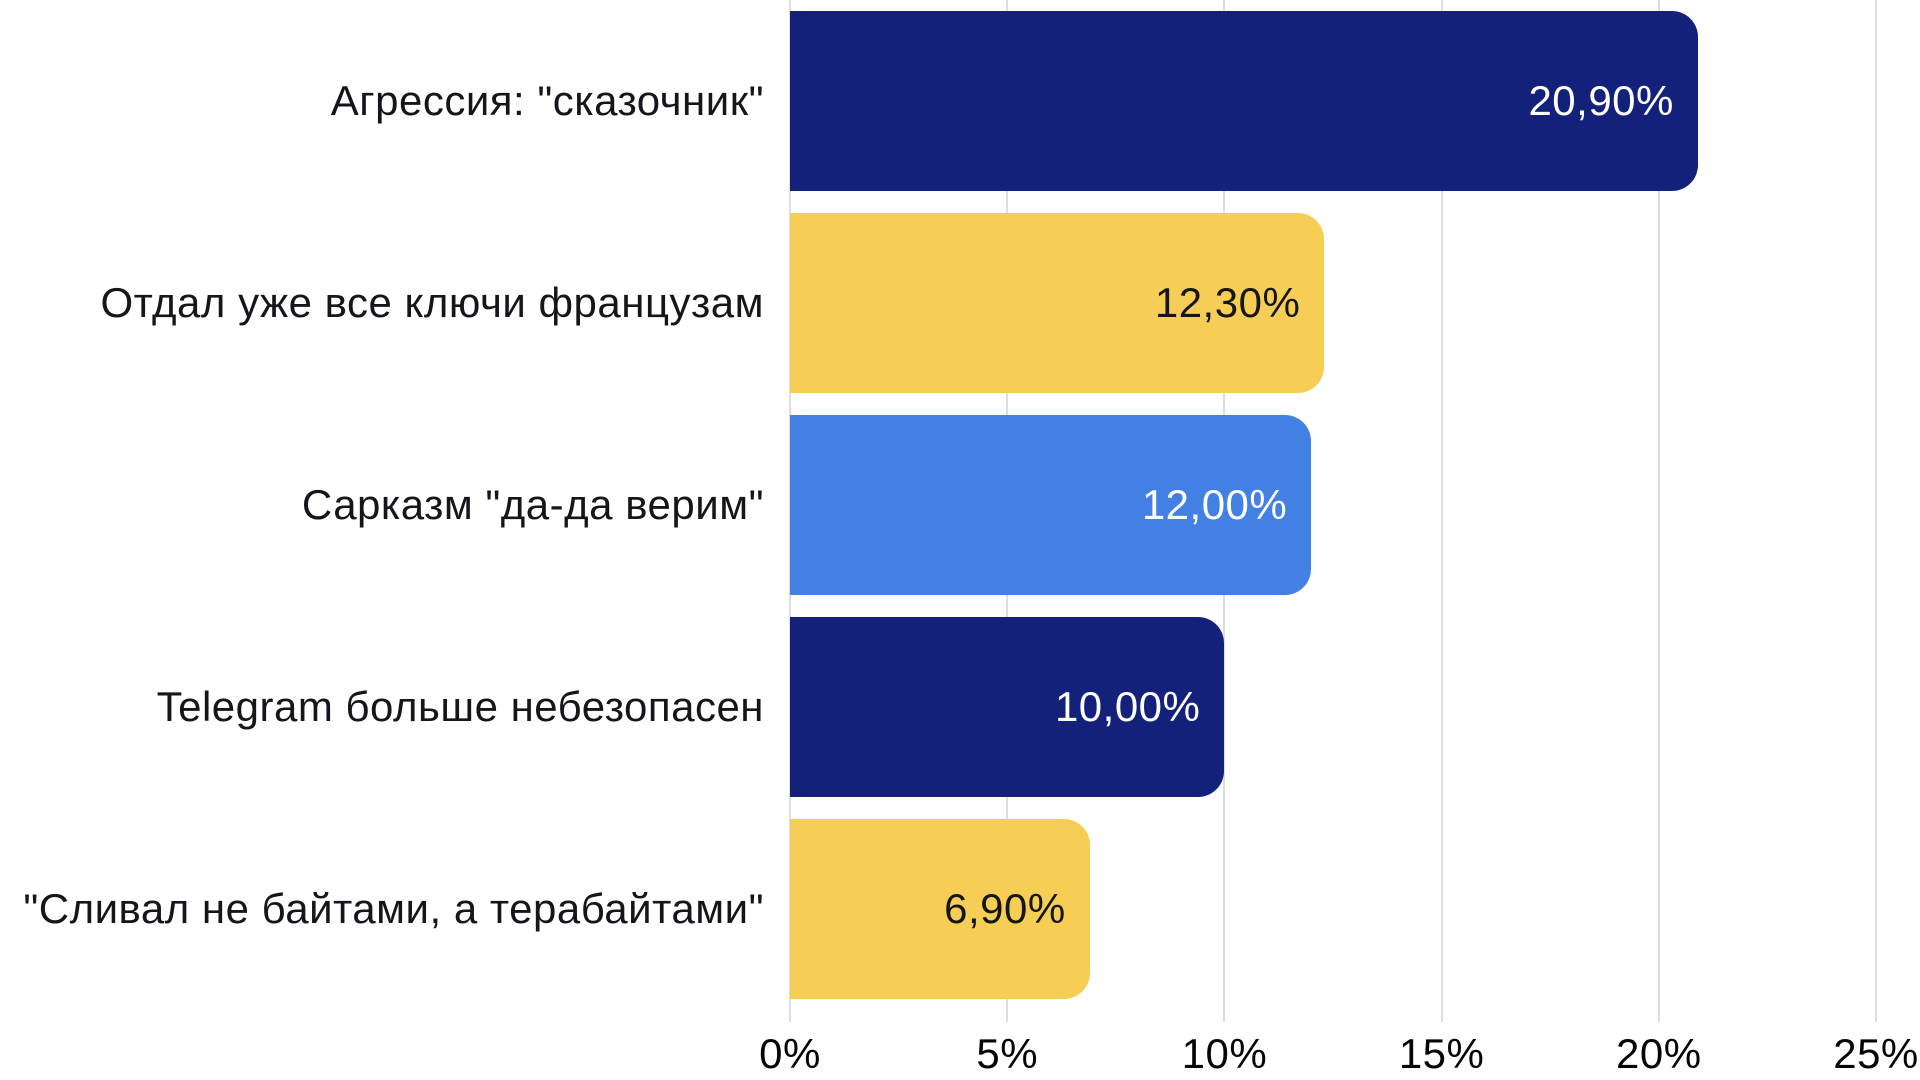 This screenshot has height=1080, width=1920. Describe the element at coordinates (1127, 706) in the screenshot. I see `bar-value-label: 10,00%` at that location.